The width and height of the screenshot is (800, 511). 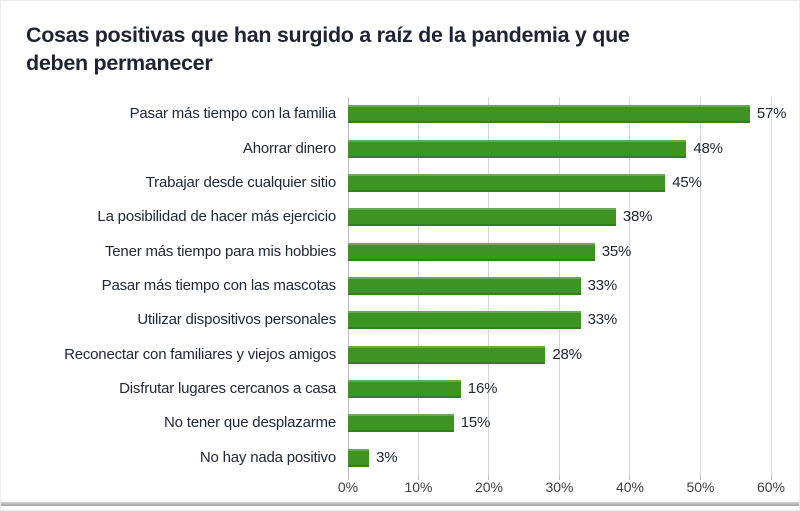 What do you see at coordinates (348, 487) in the screenshot?
I see `x-tick-label: 0%` at bounding box center [348, 487].